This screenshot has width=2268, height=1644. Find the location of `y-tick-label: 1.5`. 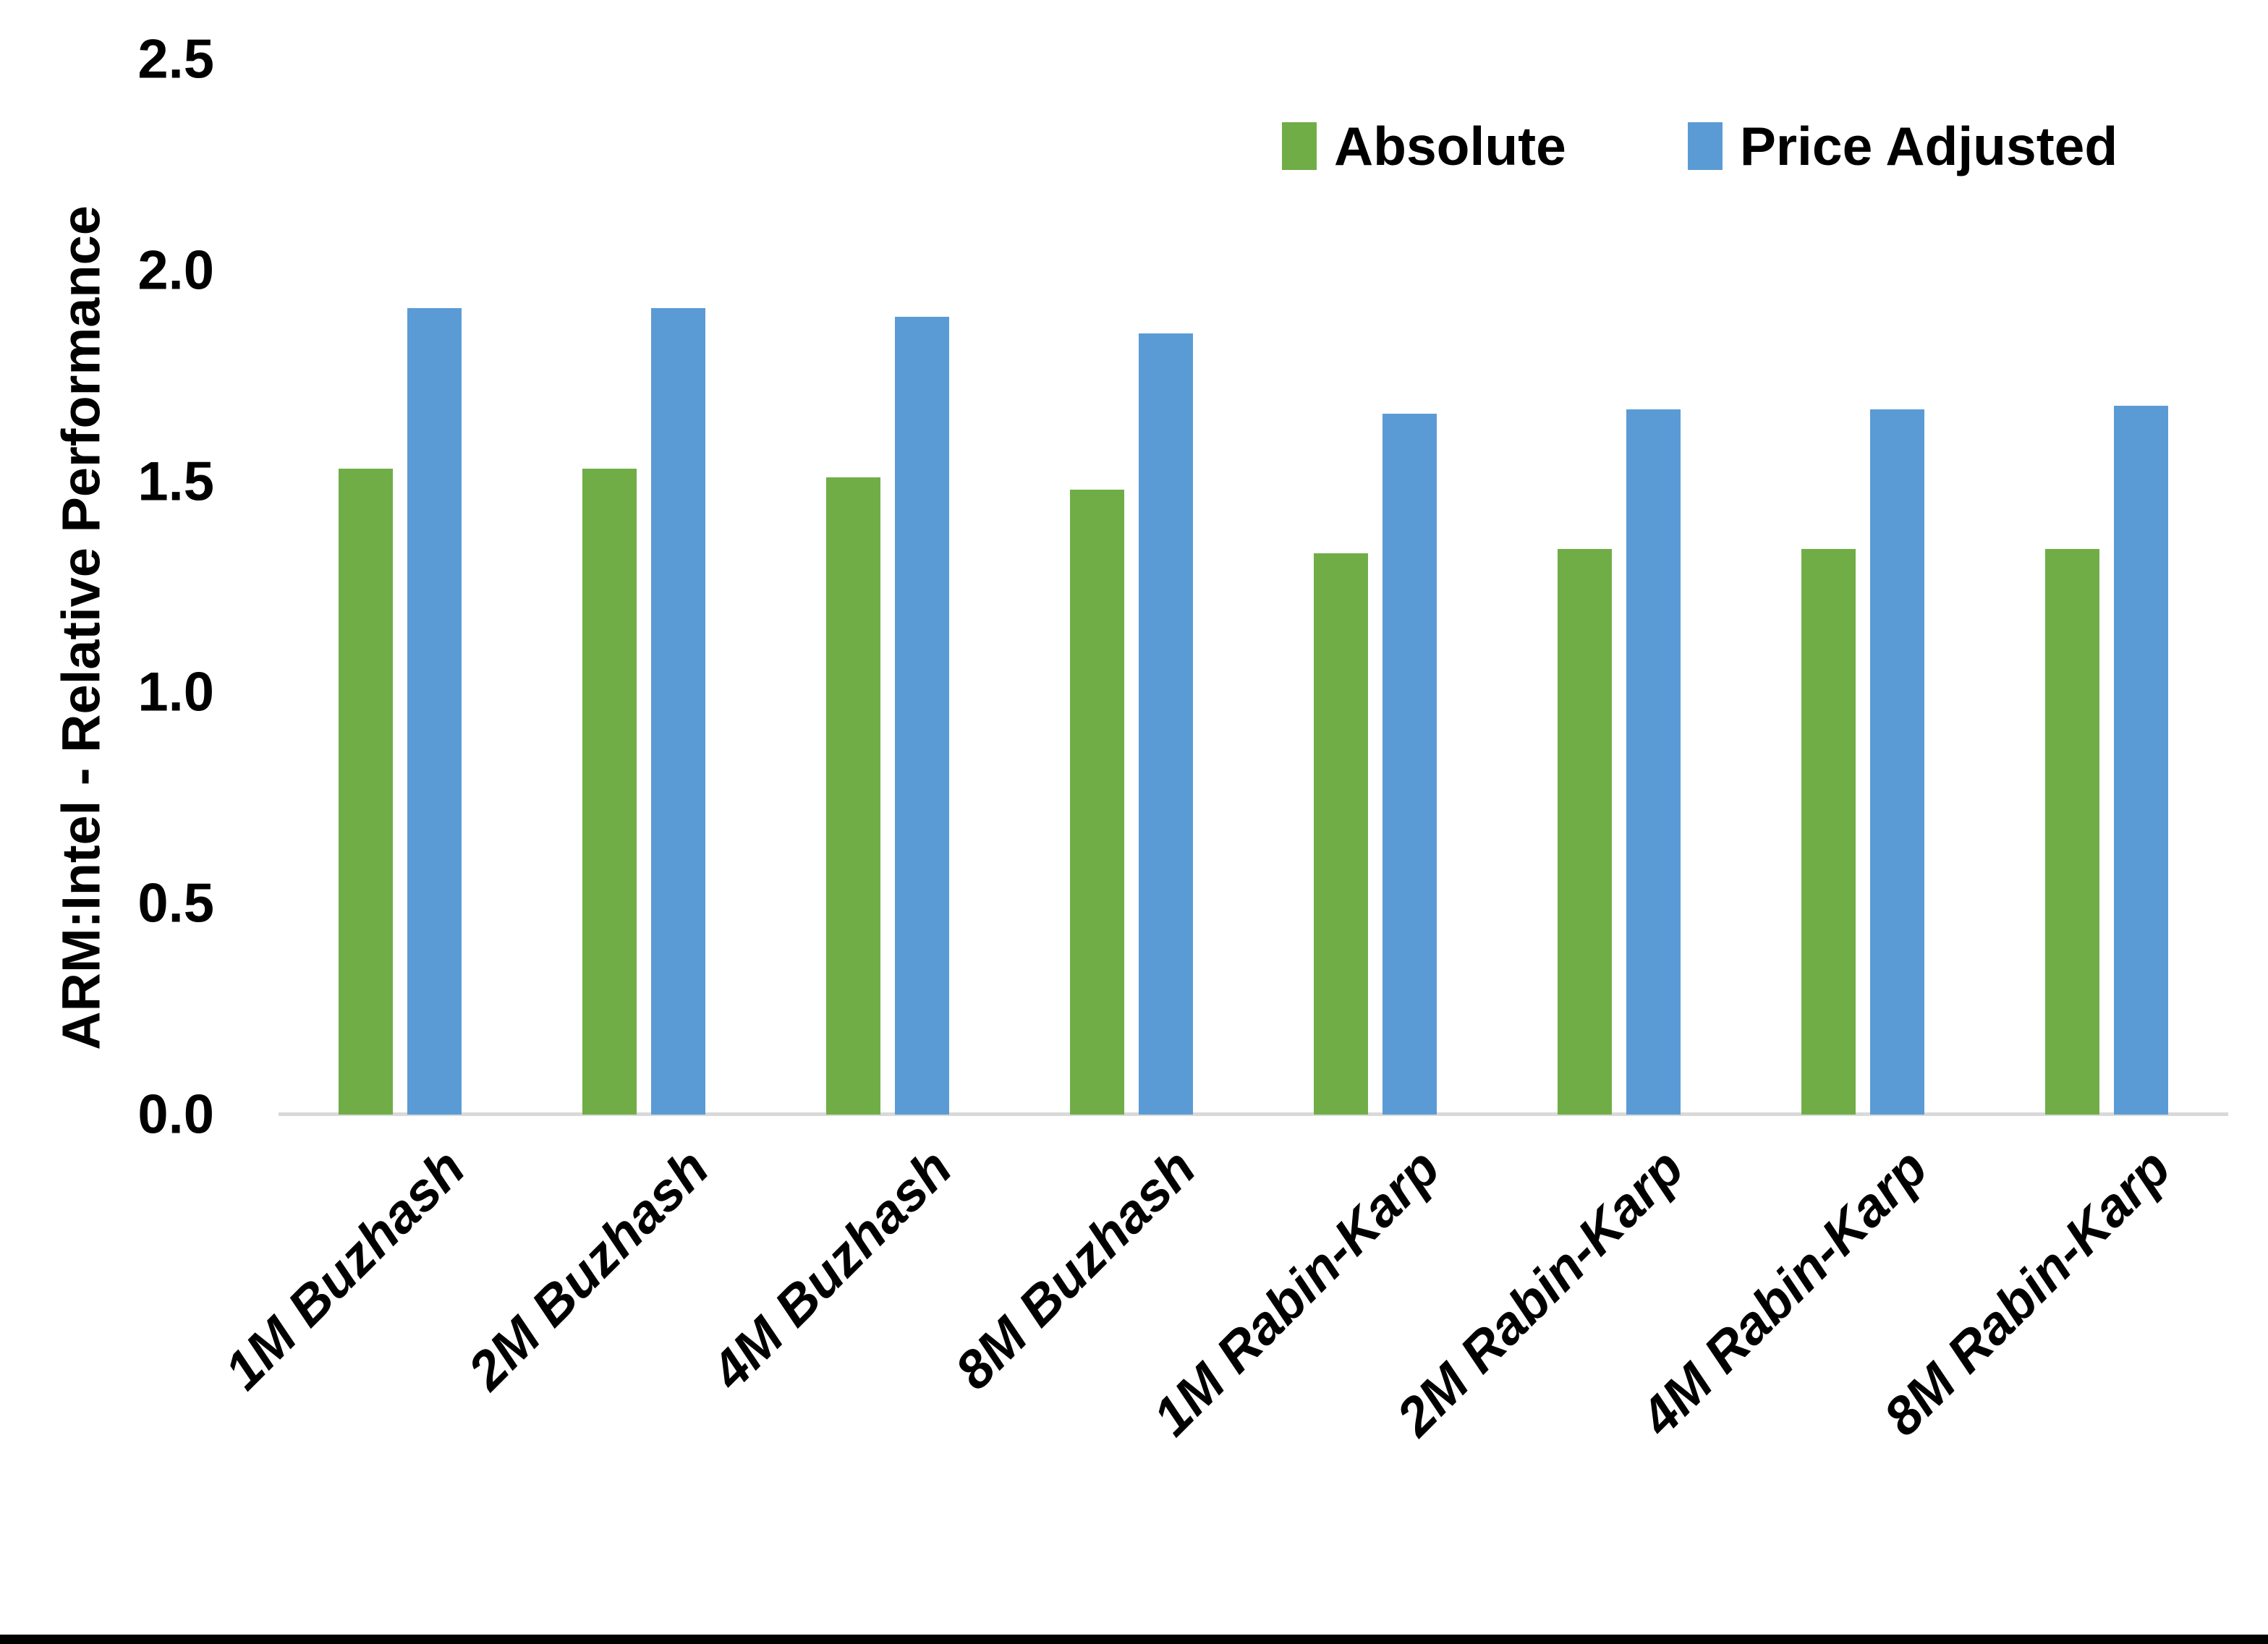

y-tick-label: 1.5 is located at coordinates (175, 482).